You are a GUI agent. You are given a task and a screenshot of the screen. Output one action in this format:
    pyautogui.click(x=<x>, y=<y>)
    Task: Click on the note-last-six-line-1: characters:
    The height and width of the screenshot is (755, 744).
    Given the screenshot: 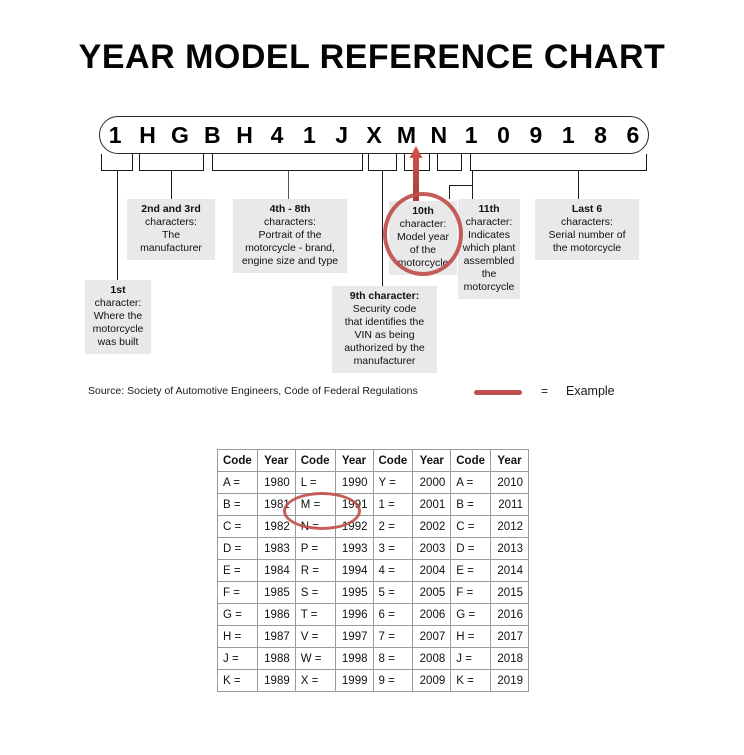 What is the action you would take?
    pyautogui.click(x=587, y=222)
    